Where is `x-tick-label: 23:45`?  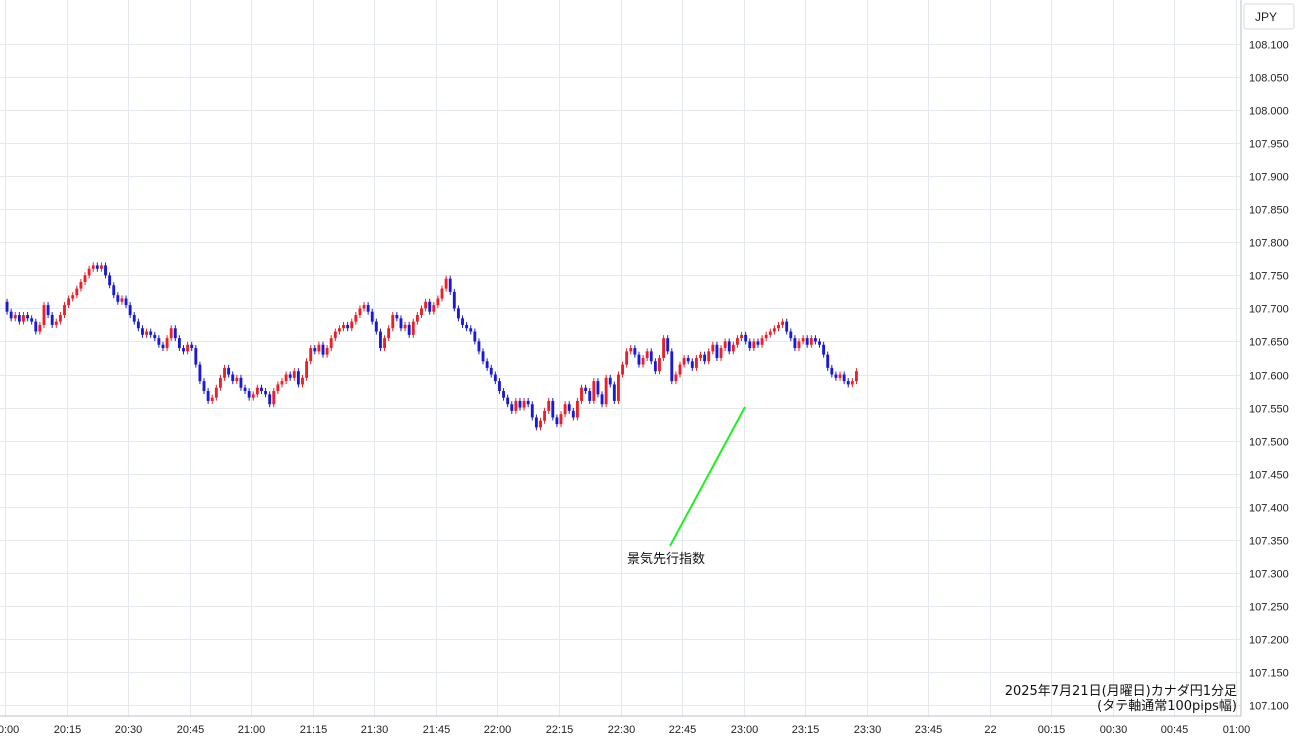 x-tick-label: 23:45 is located at coordinates (929, 730).